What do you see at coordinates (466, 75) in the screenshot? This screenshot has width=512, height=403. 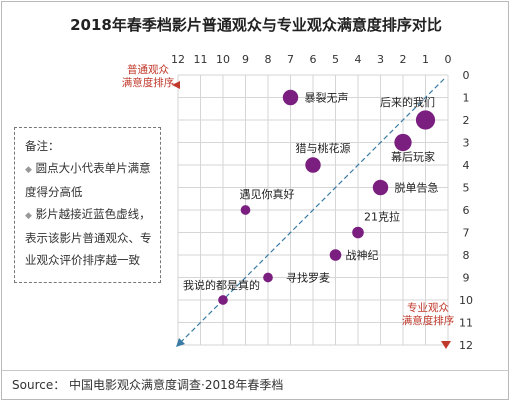 I see `y-tick-label: 0` at bounding box center [466, 75].